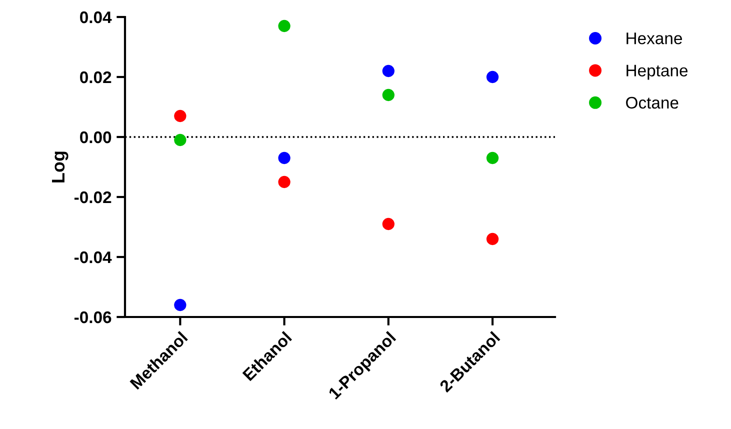 Image resolution: width=731 pixels, height=429 pixels. Describe the element at coordinates (96, 77) in the screenshot. I see `y-tick-label: 0.02` at that location.